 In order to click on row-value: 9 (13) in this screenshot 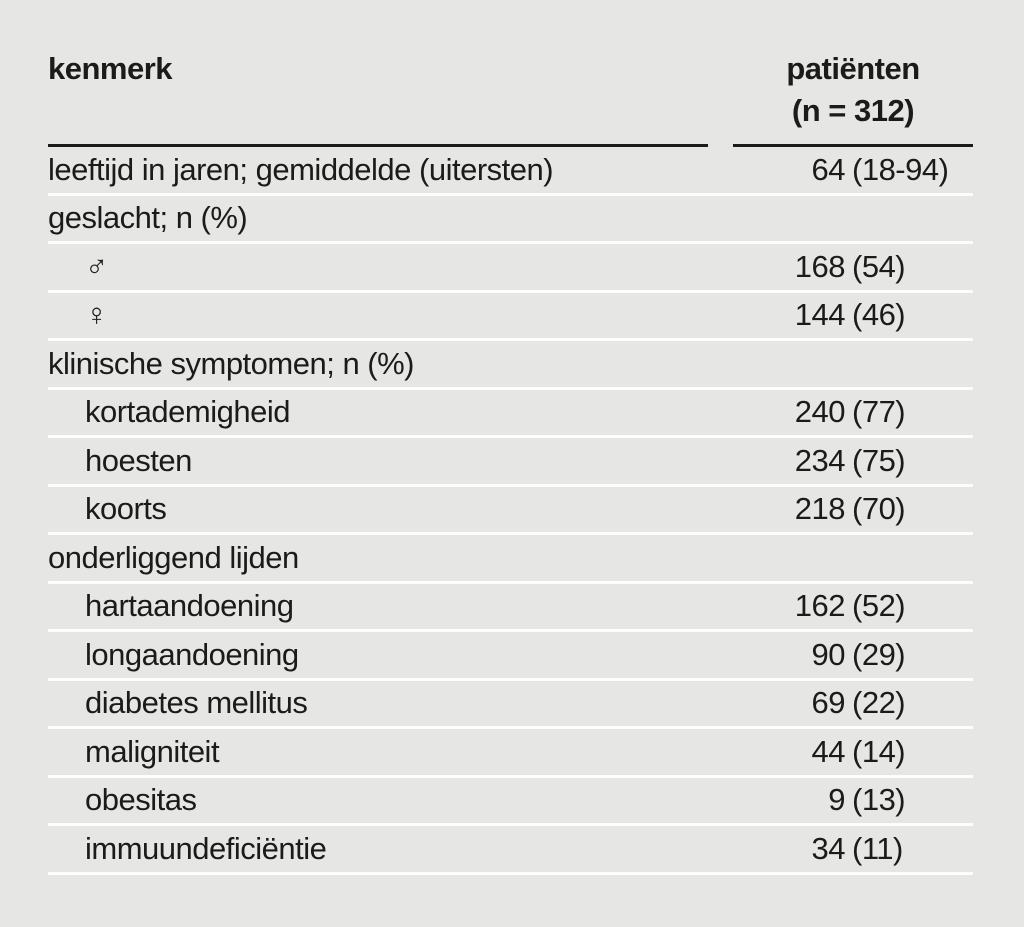, I will do `click(853, 800)`.